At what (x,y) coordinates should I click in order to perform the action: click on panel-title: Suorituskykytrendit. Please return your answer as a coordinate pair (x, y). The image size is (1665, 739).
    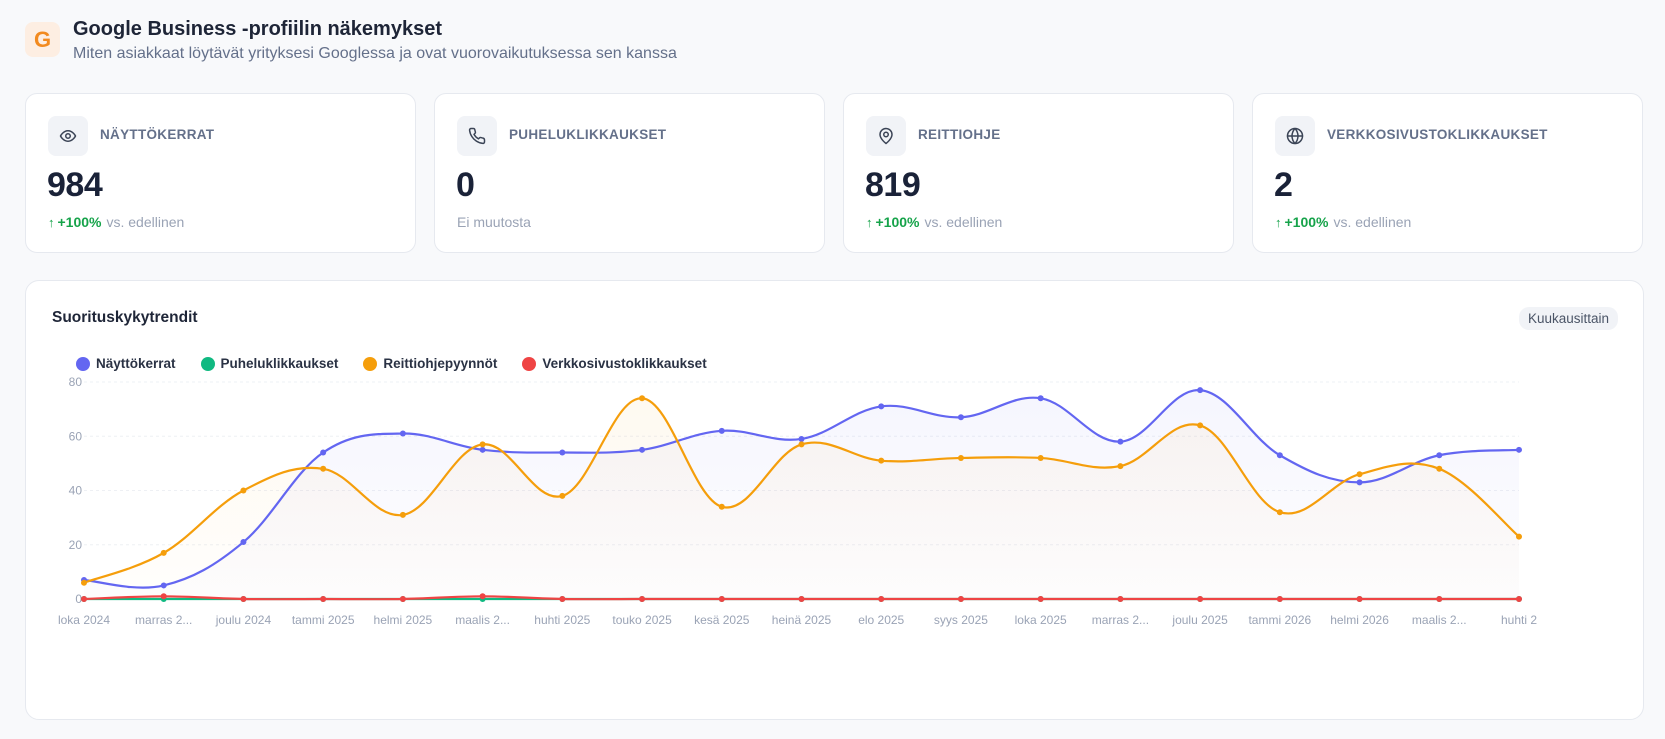
    Looking at the image, I should click on (125, 317).